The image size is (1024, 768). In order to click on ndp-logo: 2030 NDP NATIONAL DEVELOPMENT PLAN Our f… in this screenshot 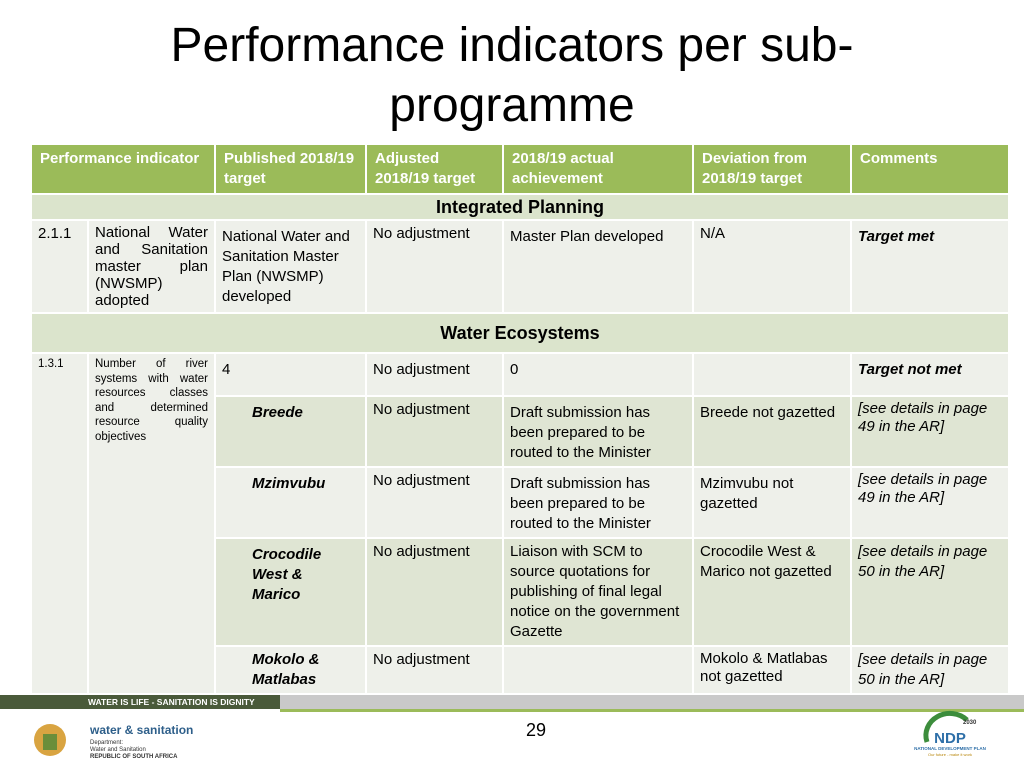, I will do `click(950, 733)`.